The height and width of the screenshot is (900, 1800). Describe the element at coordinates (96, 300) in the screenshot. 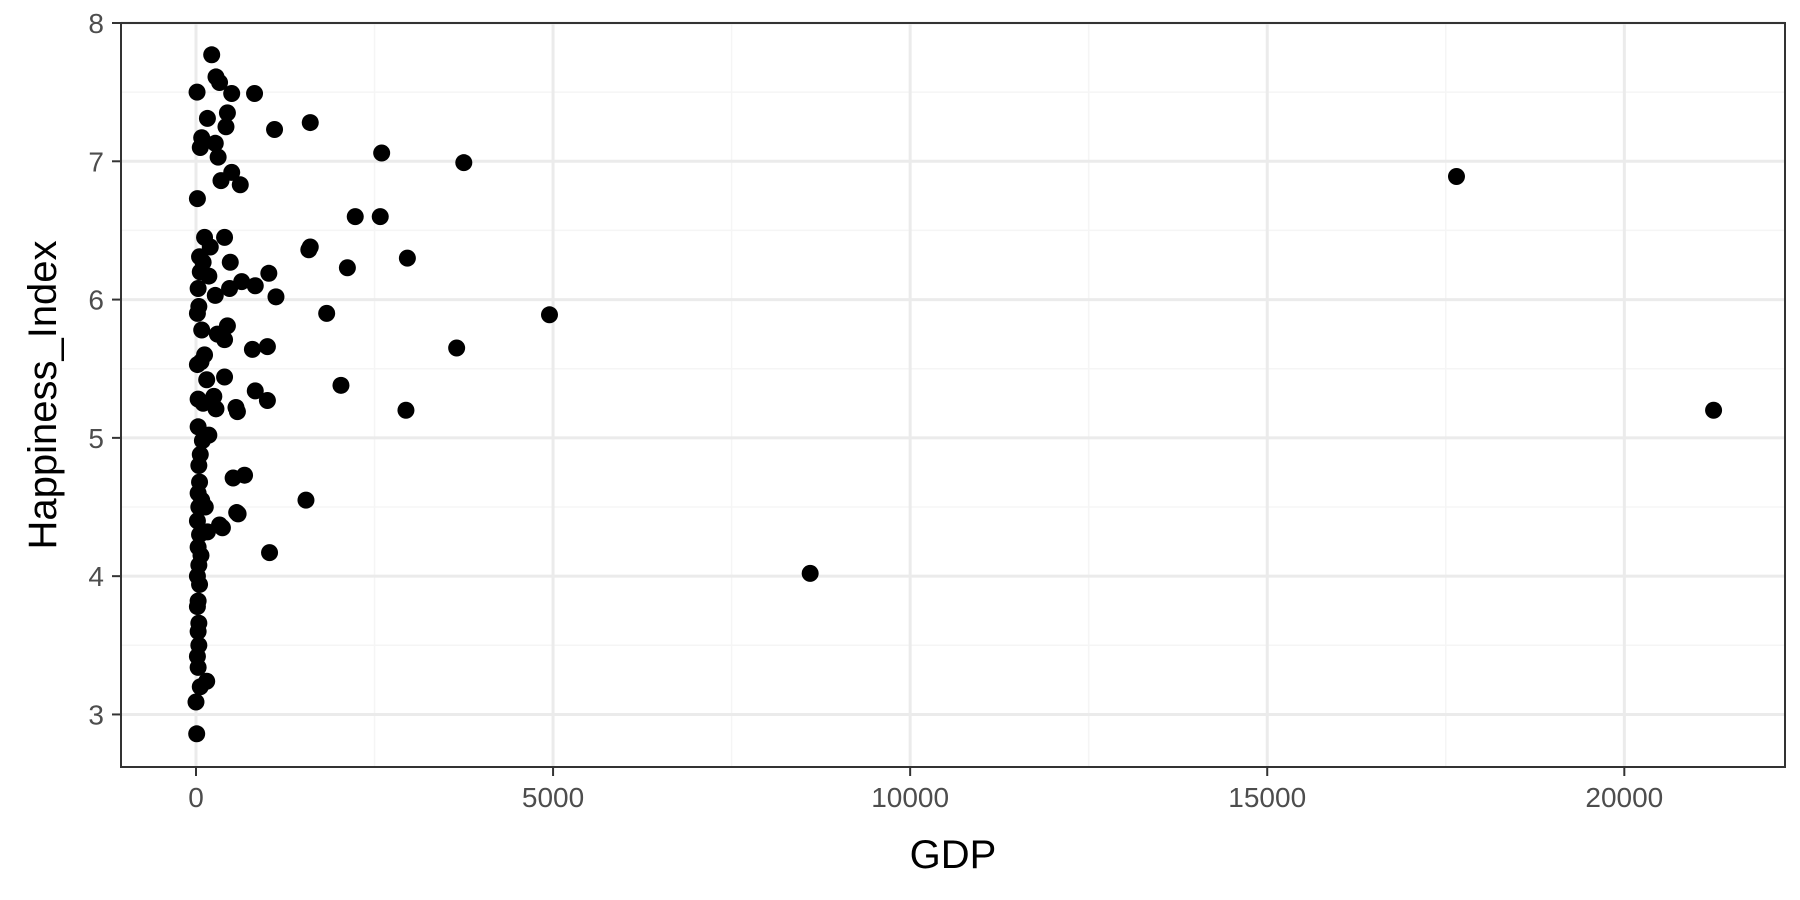

I see `y-tick-label: 6` at that location.